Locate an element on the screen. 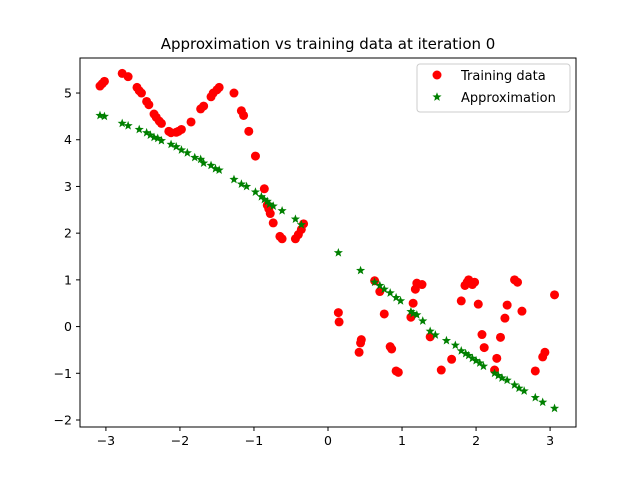 Image resolution: width=640 pixels, height=480 pixels. x-tick-label: 0 is located at coordinates (328, 440).